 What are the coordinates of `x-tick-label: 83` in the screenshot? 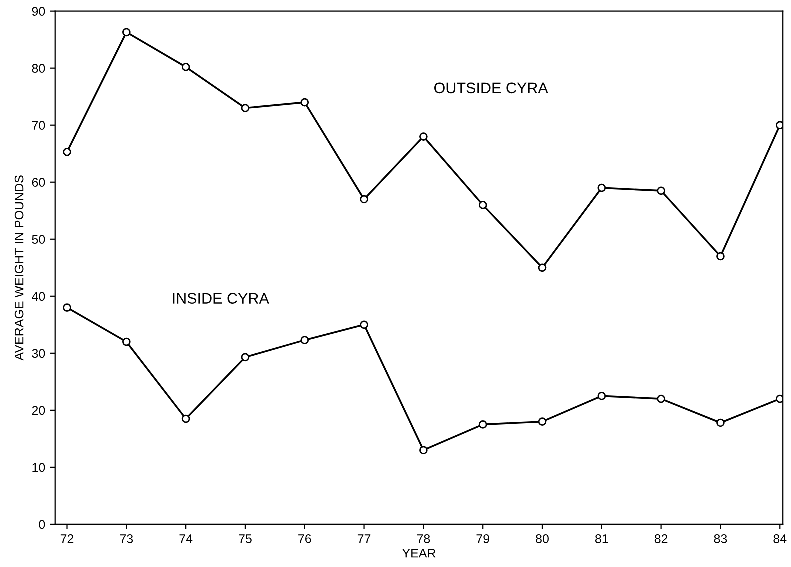 It's located at (721, 539).